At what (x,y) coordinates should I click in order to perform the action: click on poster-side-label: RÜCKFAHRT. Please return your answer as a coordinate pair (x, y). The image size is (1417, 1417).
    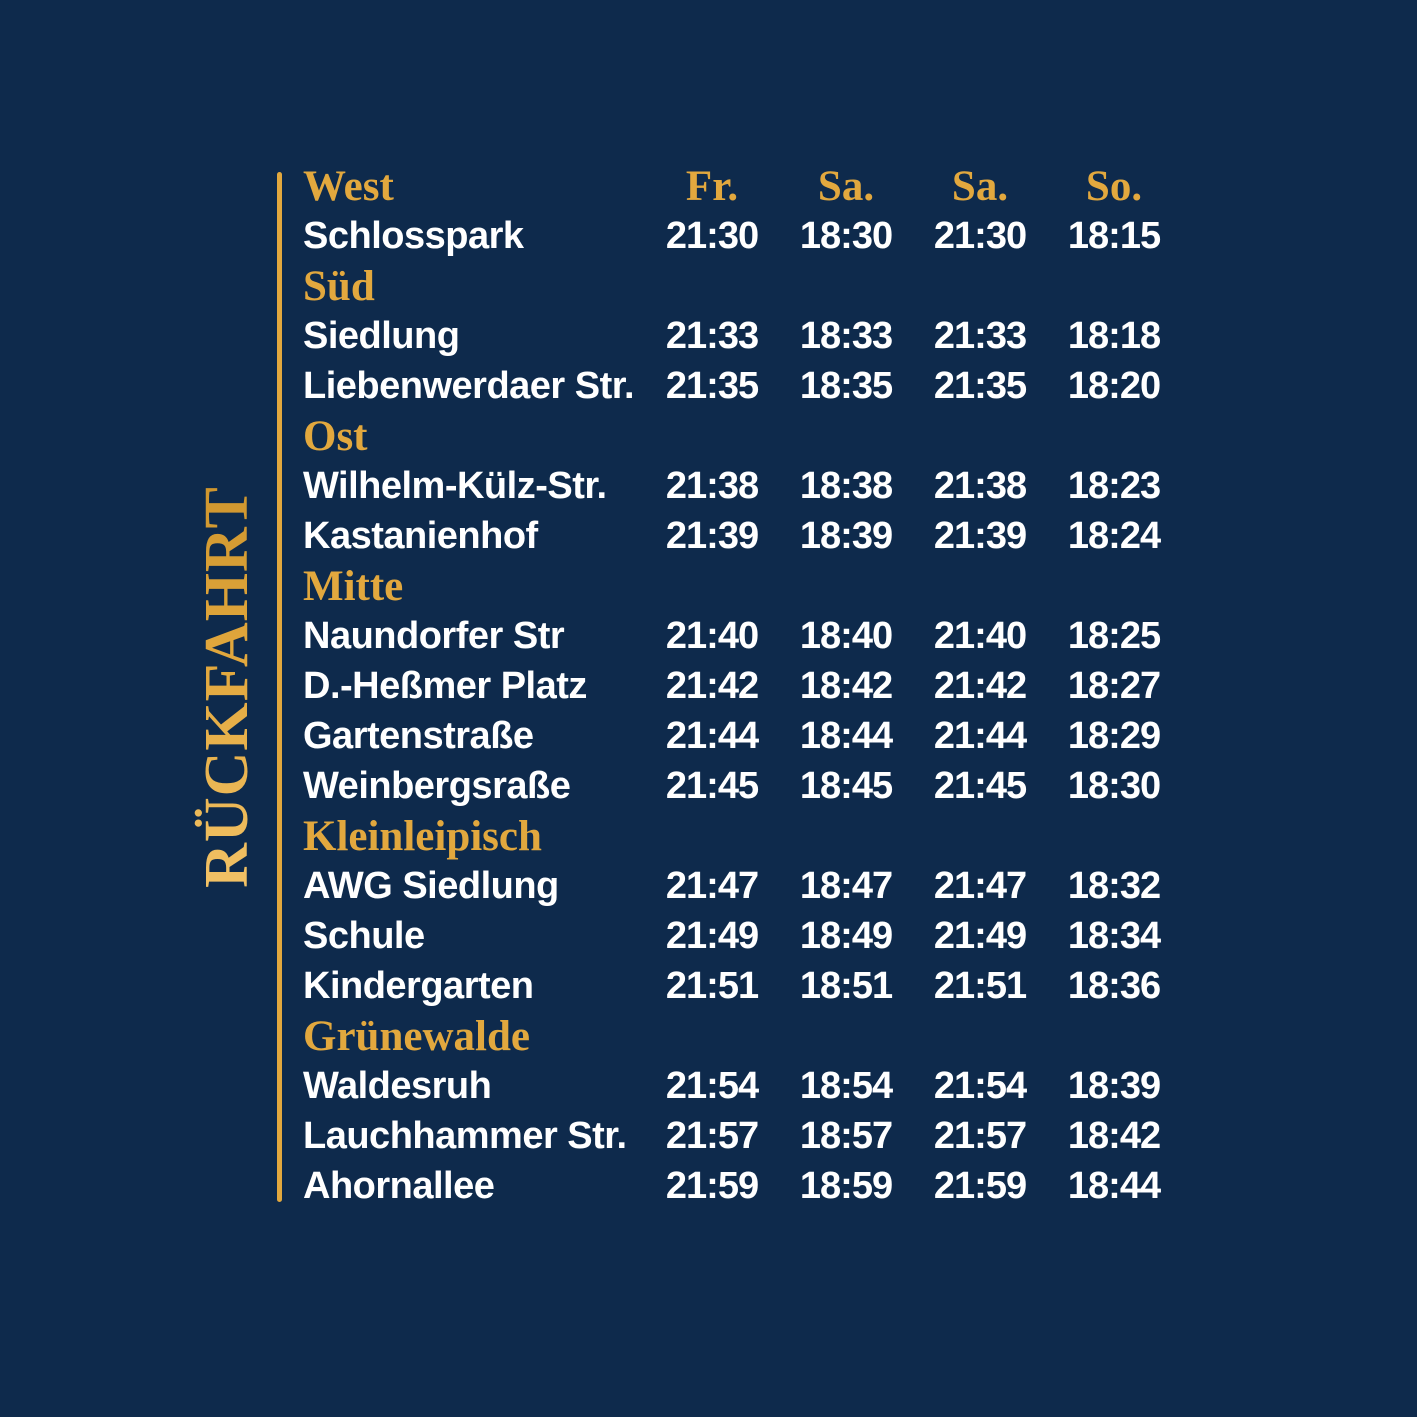
    Looking at the image, I should click on (227, 687).